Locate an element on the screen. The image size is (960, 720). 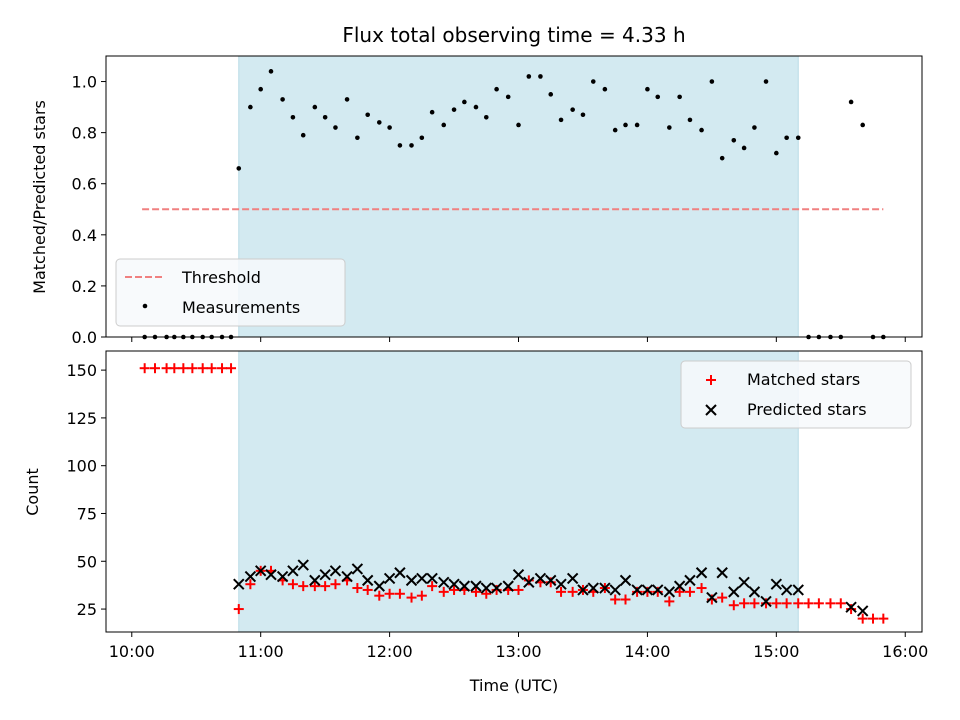
legend-predicted-marker is located at coordinates (711, 410).